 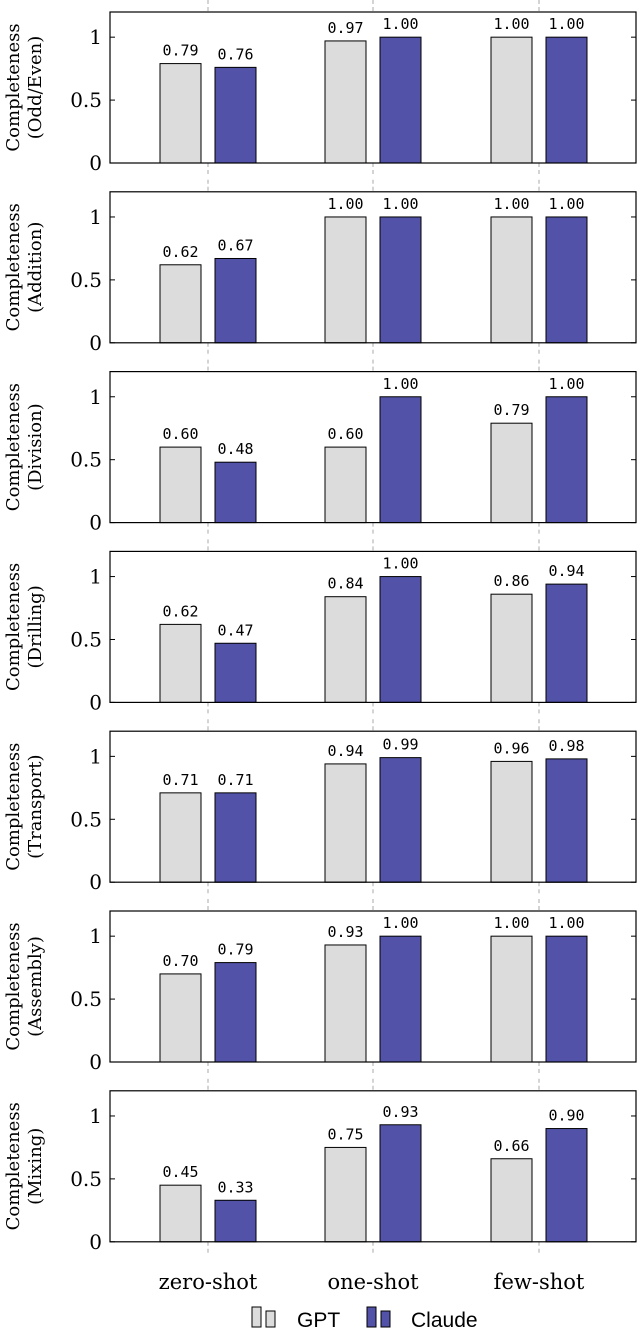 I want to click on legend-swatch-claude-b, so click(x=385, y=1319).